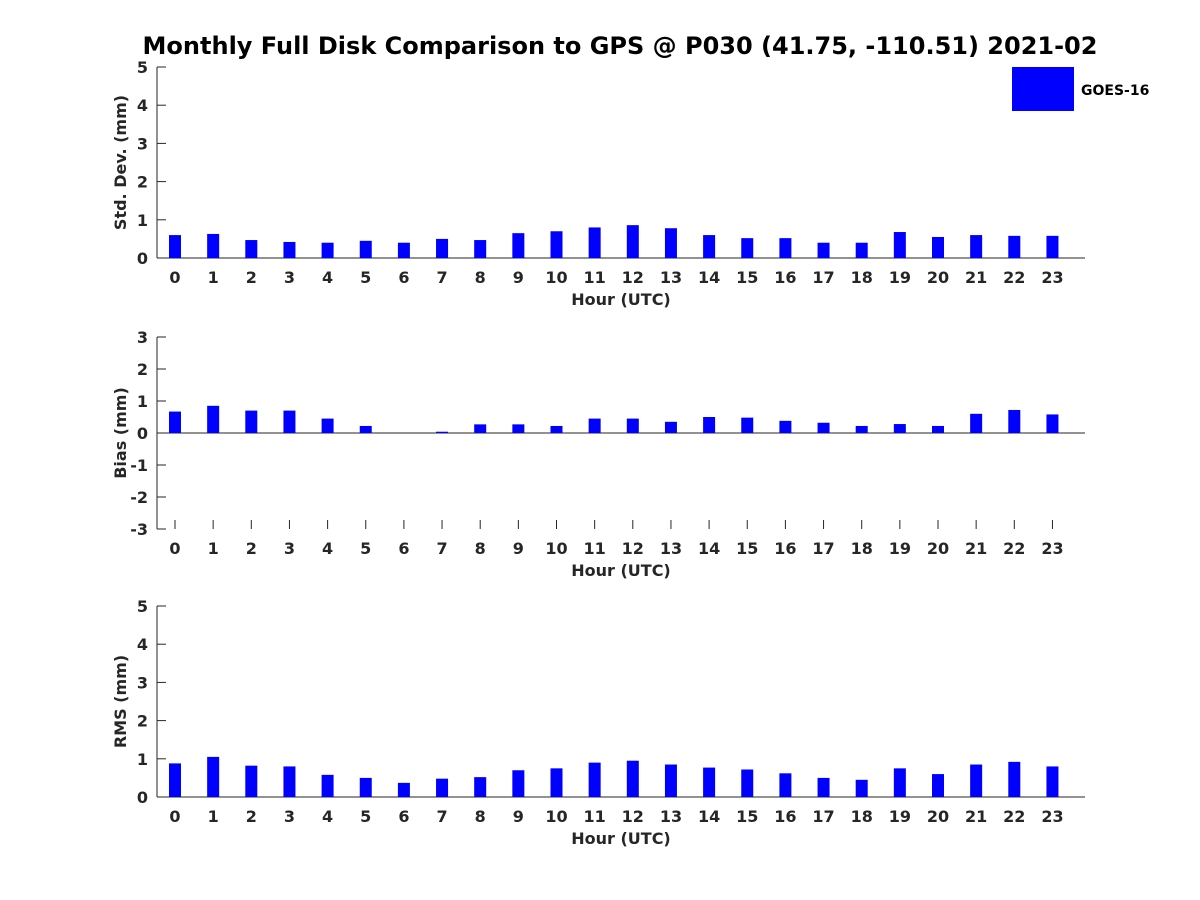 This screenshot has height=900, width=1200. I want to click on x-tick-label: 14, so click(709, 277).